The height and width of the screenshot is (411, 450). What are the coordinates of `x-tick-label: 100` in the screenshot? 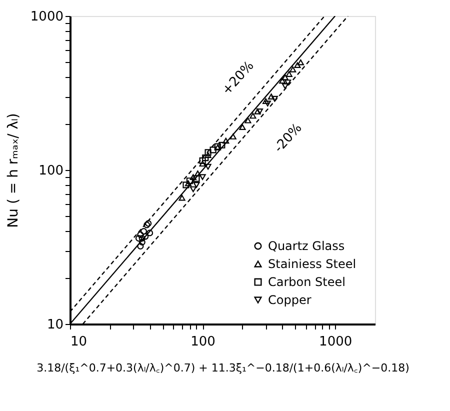 It's located at (203, 342).